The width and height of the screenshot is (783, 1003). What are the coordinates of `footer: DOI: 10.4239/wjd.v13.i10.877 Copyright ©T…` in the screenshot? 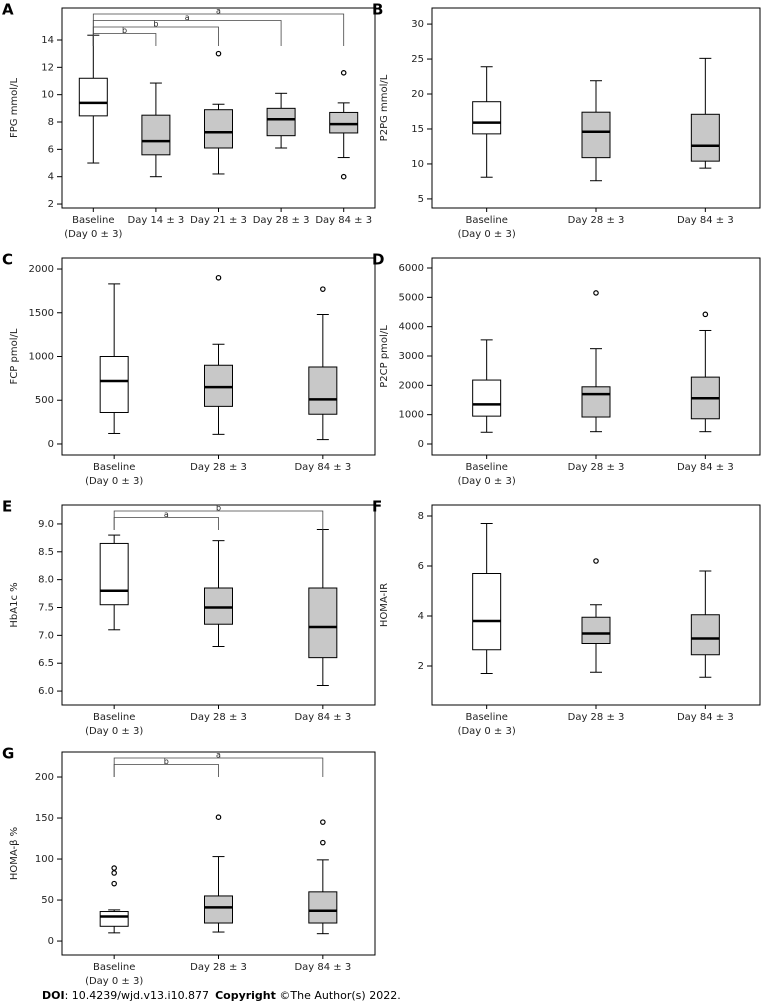 It's located at (221, 995).